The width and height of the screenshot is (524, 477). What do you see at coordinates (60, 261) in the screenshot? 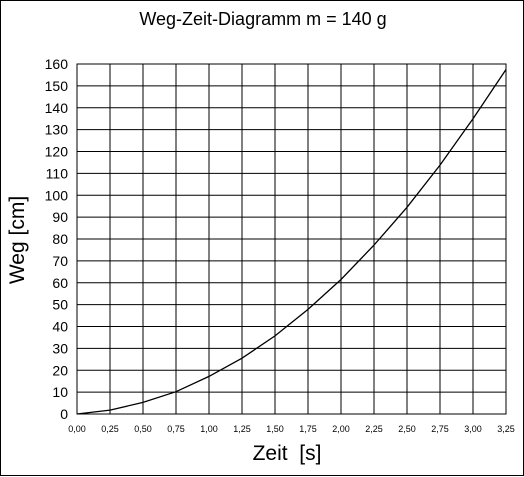
I see `y-tick-label: 70` at bounding box center [60, 261].